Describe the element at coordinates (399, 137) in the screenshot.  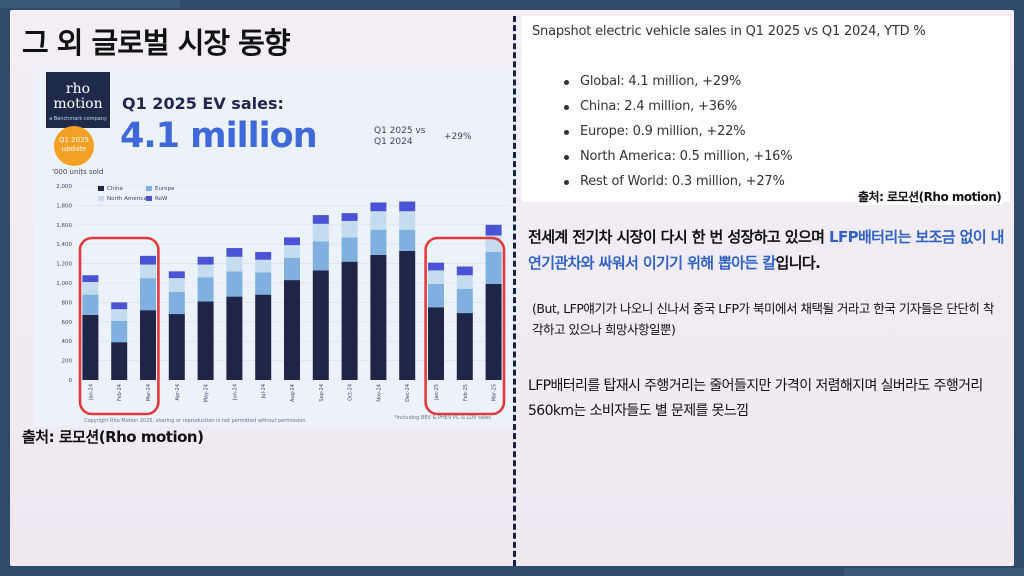
I see `compare-label: Q1 2025 vs Q1 2024` at that location.